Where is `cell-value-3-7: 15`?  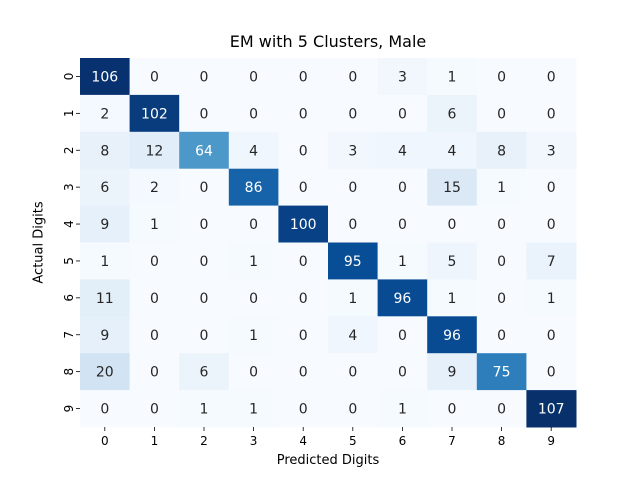 cell-value-3-7: 15 is located at coordinates (452, 188).